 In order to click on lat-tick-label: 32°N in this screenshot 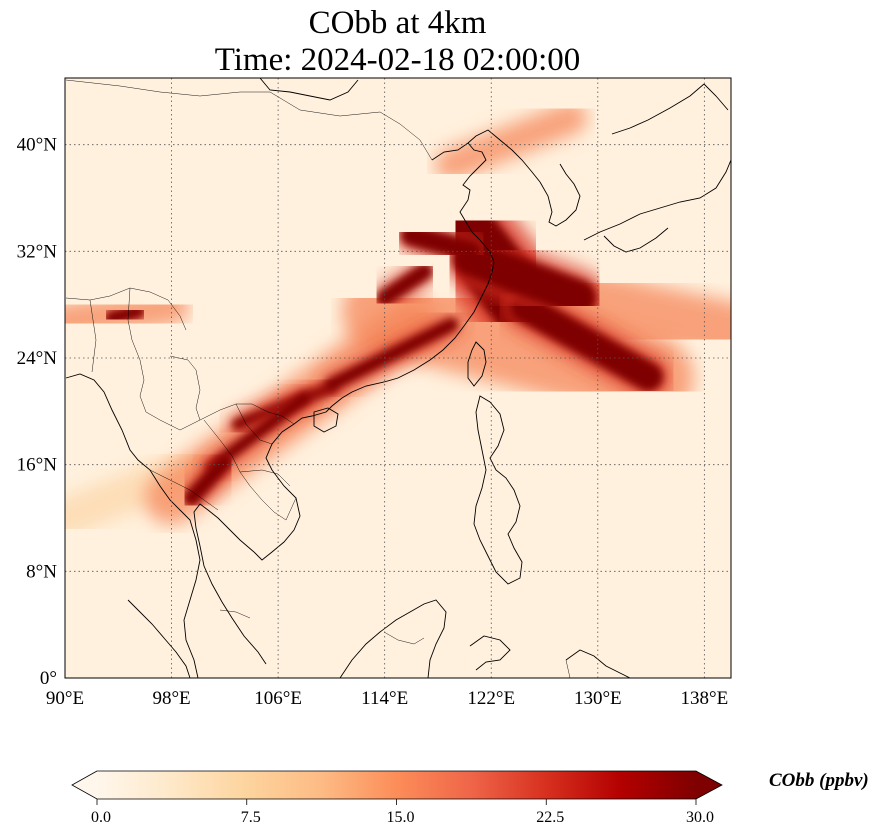, I will do `click(37, 251)`.